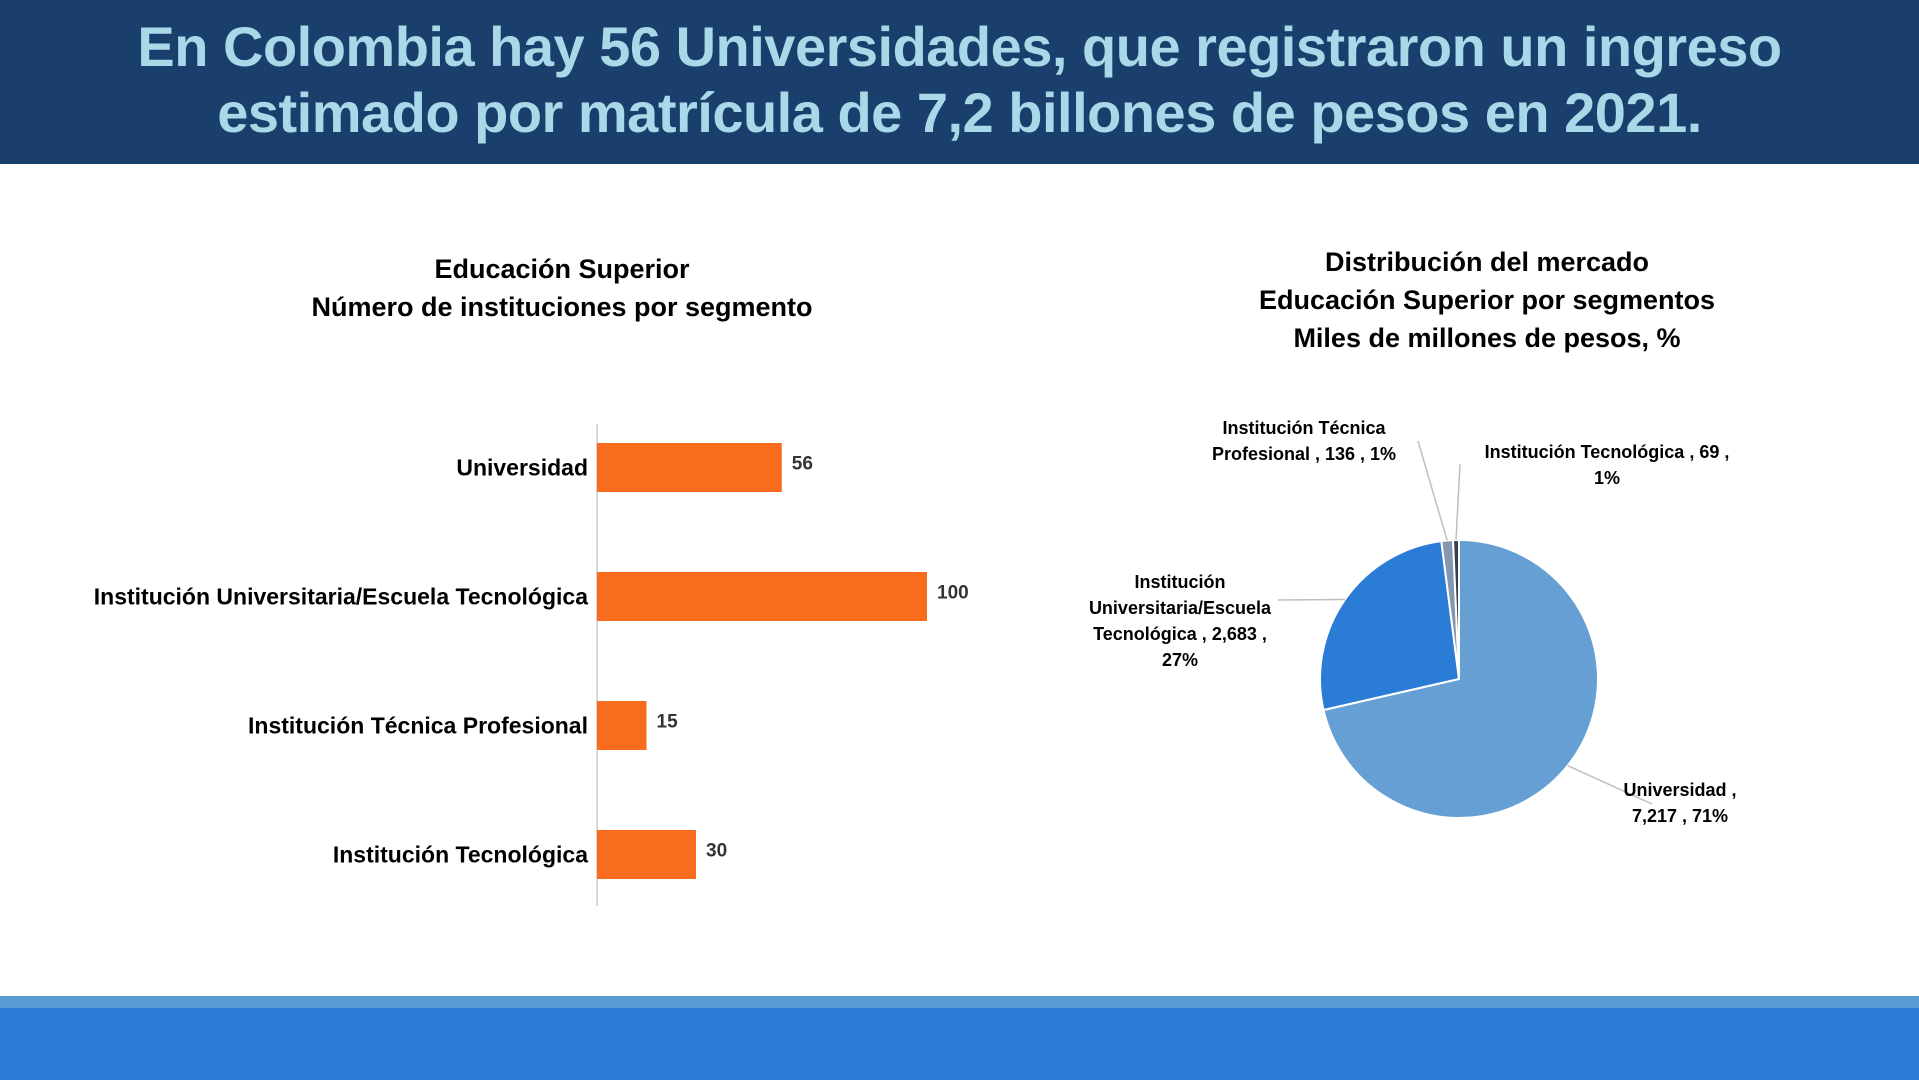 This screenshot has width=1919, height=1080. What do you see at coordinates (562, 269) in the screenshot?
I see `bar-chart-title-line-1: Educación Superior` at bounding box center [562, 269].